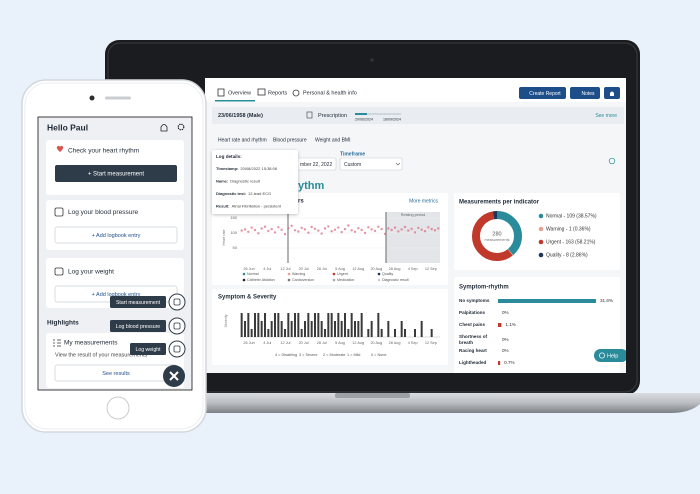 This screenshot has width=700, height=494. What do you see at coordinates (497, 236) in the screenshot?
I see `donut-segment` at bounding box center [497, 236].